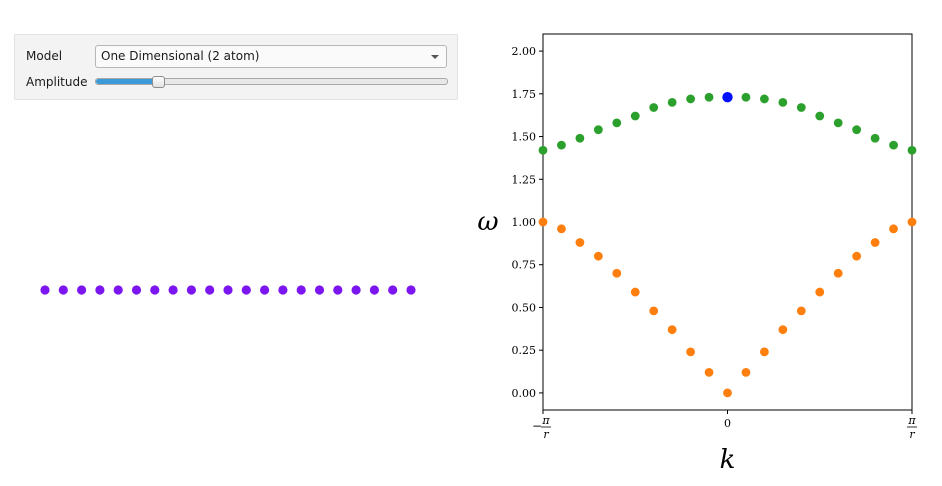 Image resolution: width=942 pixels, height=486 pixels. I want to click on y-tick-label: 1.50, so click(524, 137).